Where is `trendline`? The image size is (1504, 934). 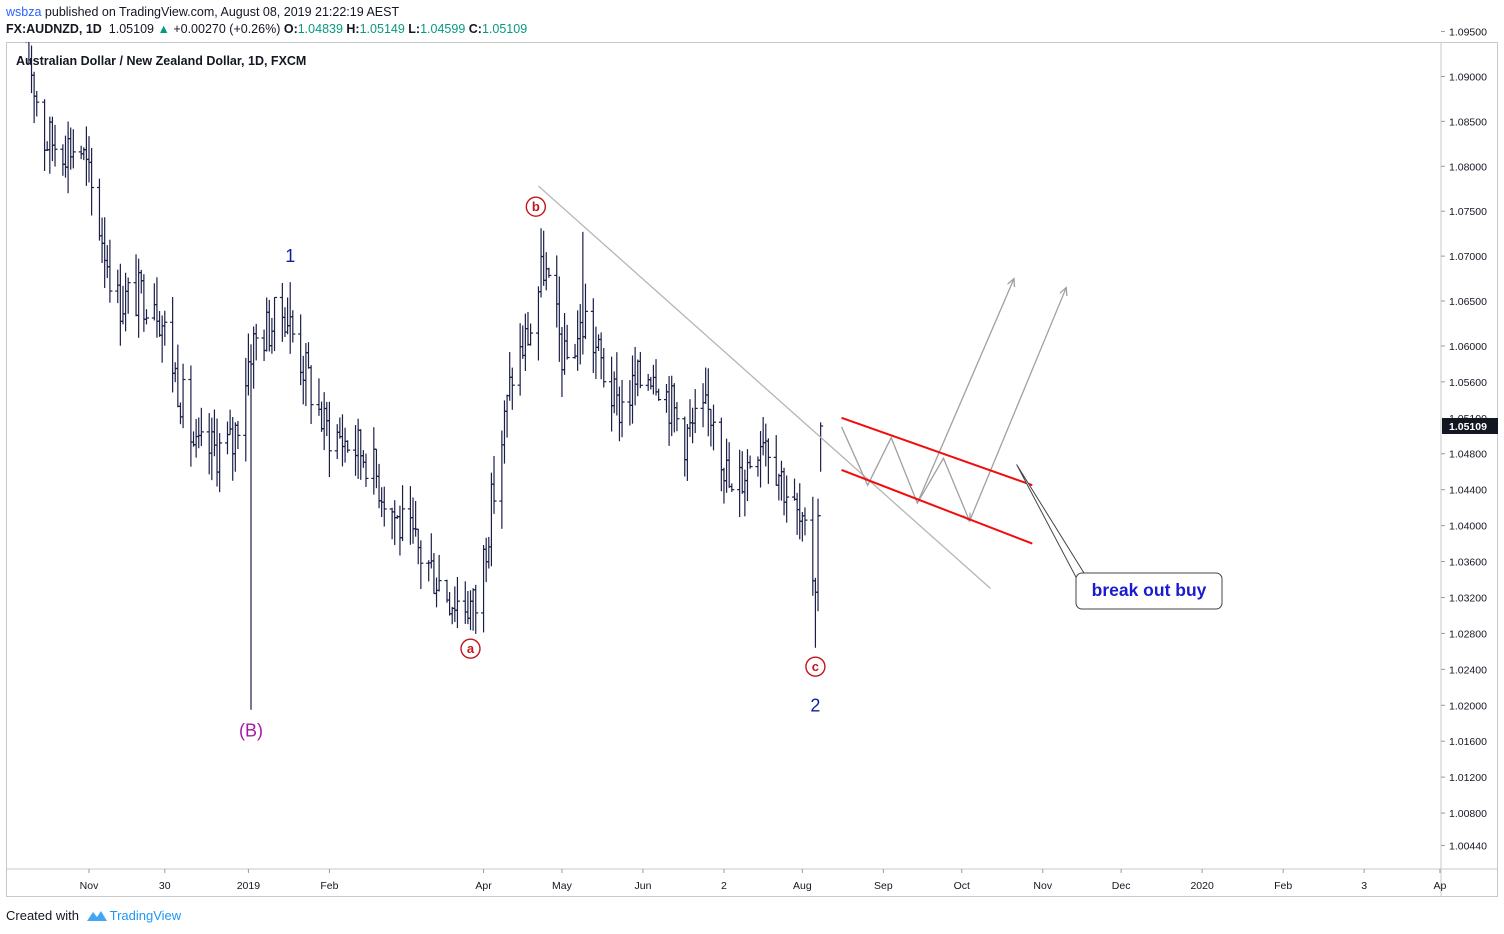 trendline is located at coordinates (764, 387).